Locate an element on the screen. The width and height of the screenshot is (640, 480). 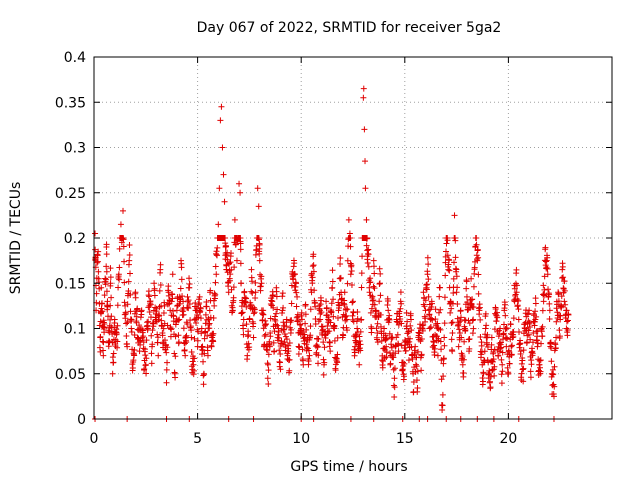
x-tick-label: 10 is located at coordinates (301, 439).